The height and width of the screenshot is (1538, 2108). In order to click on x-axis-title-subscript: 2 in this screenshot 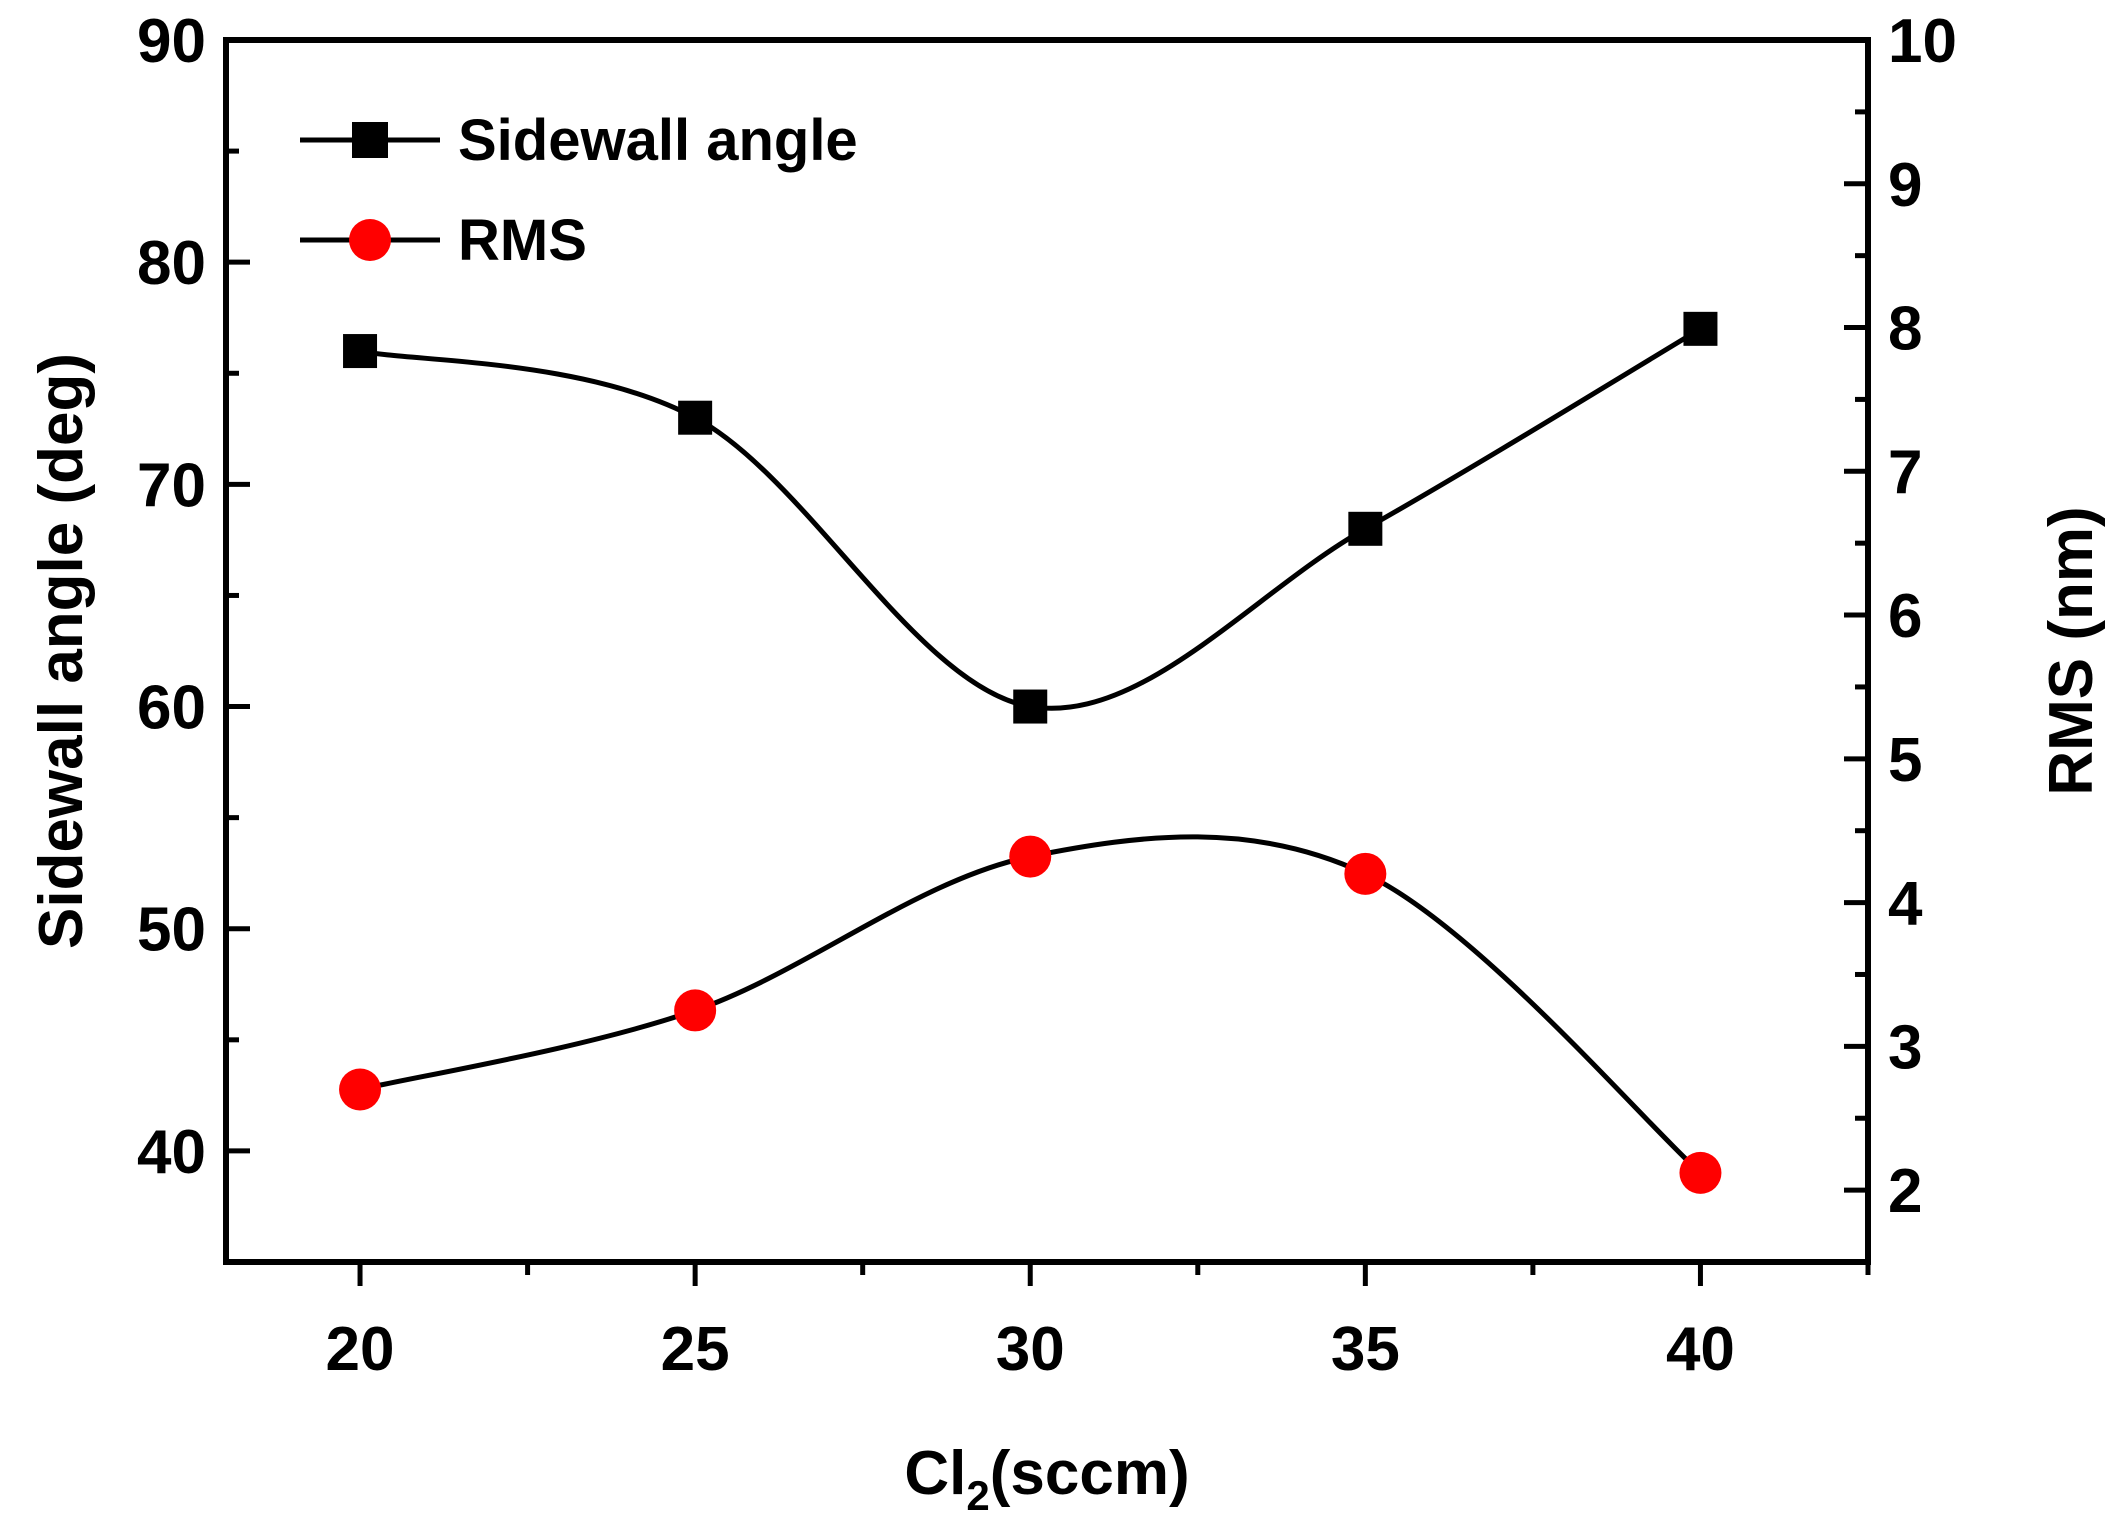, I will do `click(977, 1495)`.